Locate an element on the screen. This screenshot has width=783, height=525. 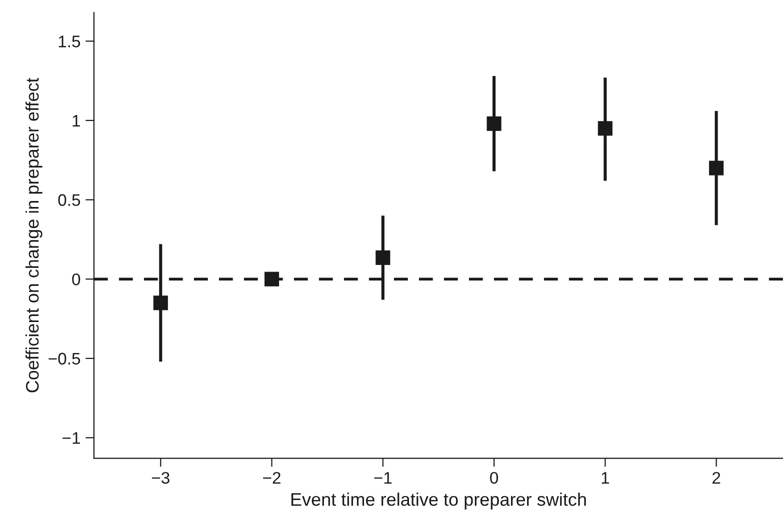
x-tick-label: 0 is located at coordinates (494, 478).